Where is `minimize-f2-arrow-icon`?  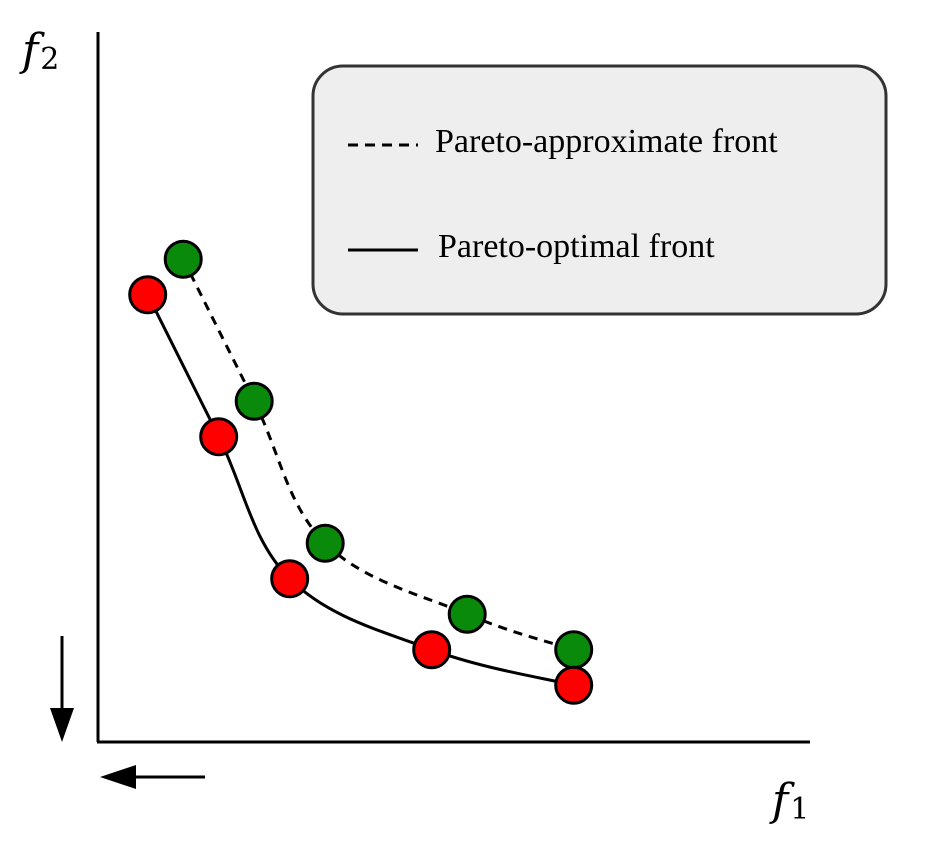
minimize-f2-arrow-icon is located at coordinates (62, 689).